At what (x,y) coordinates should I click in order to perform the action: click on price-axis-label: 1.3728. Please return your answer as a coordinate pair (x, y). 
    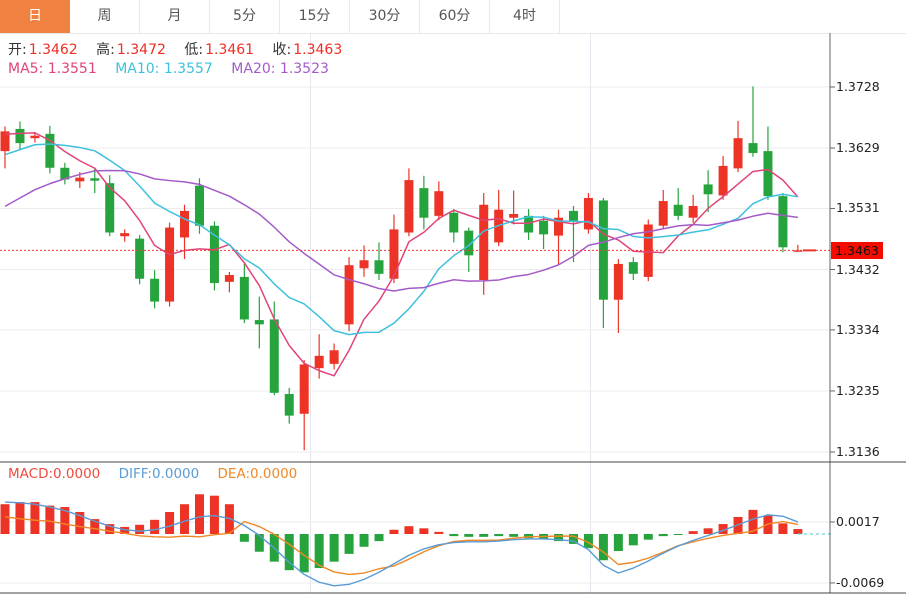
    Looking at the image, I should click on (858, 86).